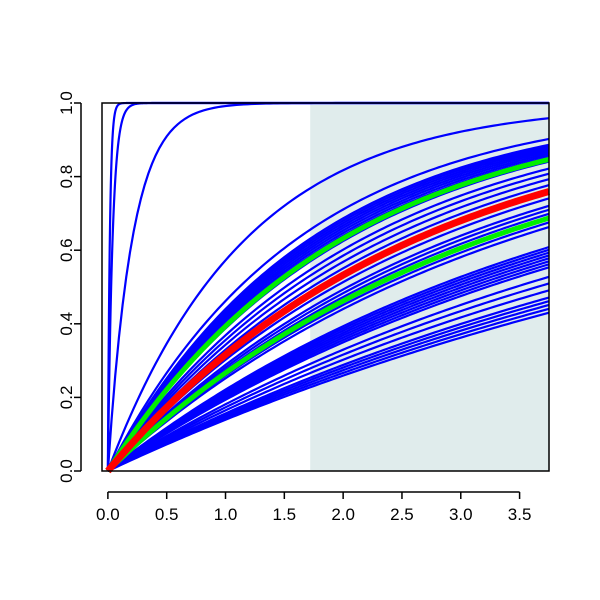 The width and height of the screenshot is (600, 600). What do you see at coordinates (343, 514) in the screenshot?
I see `x-tick-label: 2.0` at bounding box center [343, 514].